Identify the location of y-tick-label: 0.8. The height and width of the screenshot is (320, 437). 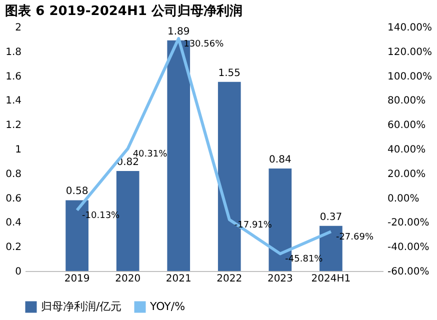
(14, 174).